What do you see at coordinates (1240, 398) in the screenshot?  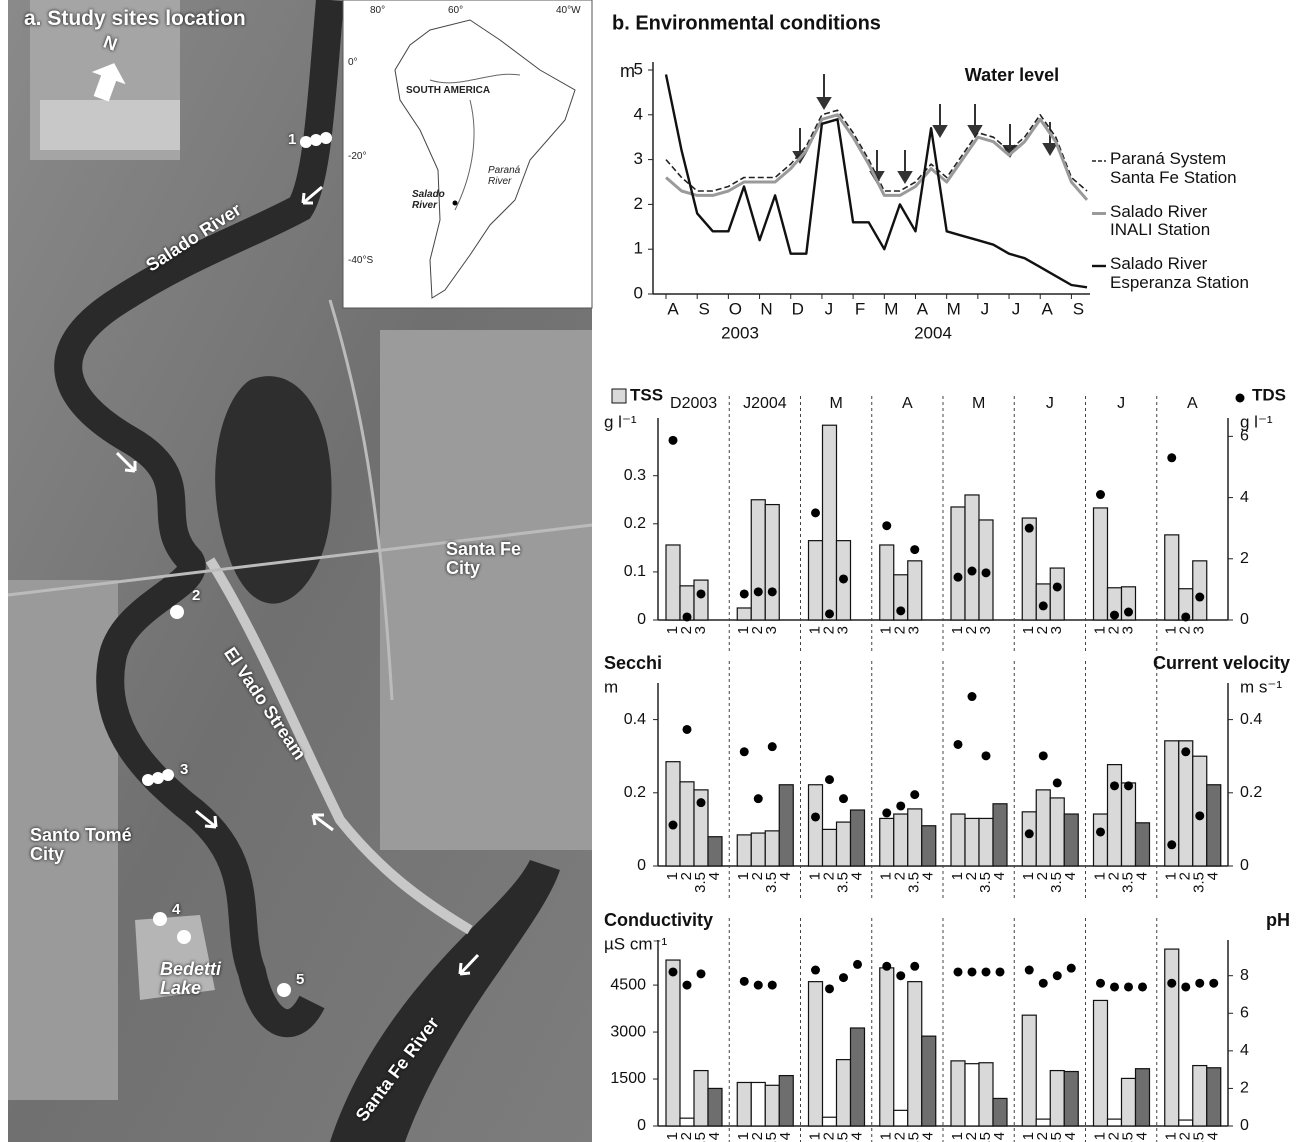 I see `legend-swatch` at bounding box center [1240, 398].